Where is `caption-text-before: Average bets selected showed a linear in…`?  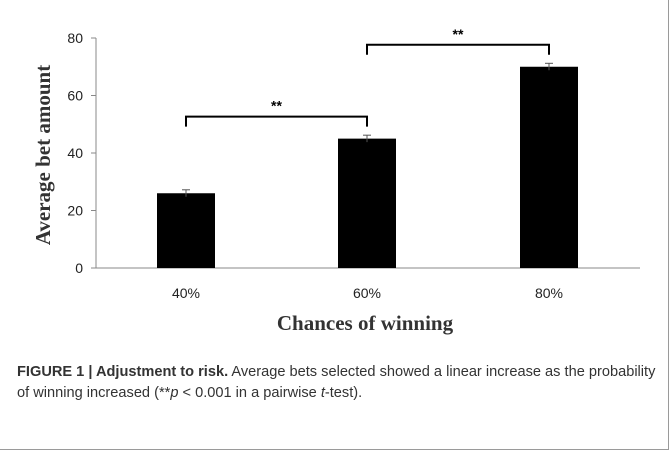
caption-text-before: Average bets selected showed a linear in… is located at coordinates (336, 382).